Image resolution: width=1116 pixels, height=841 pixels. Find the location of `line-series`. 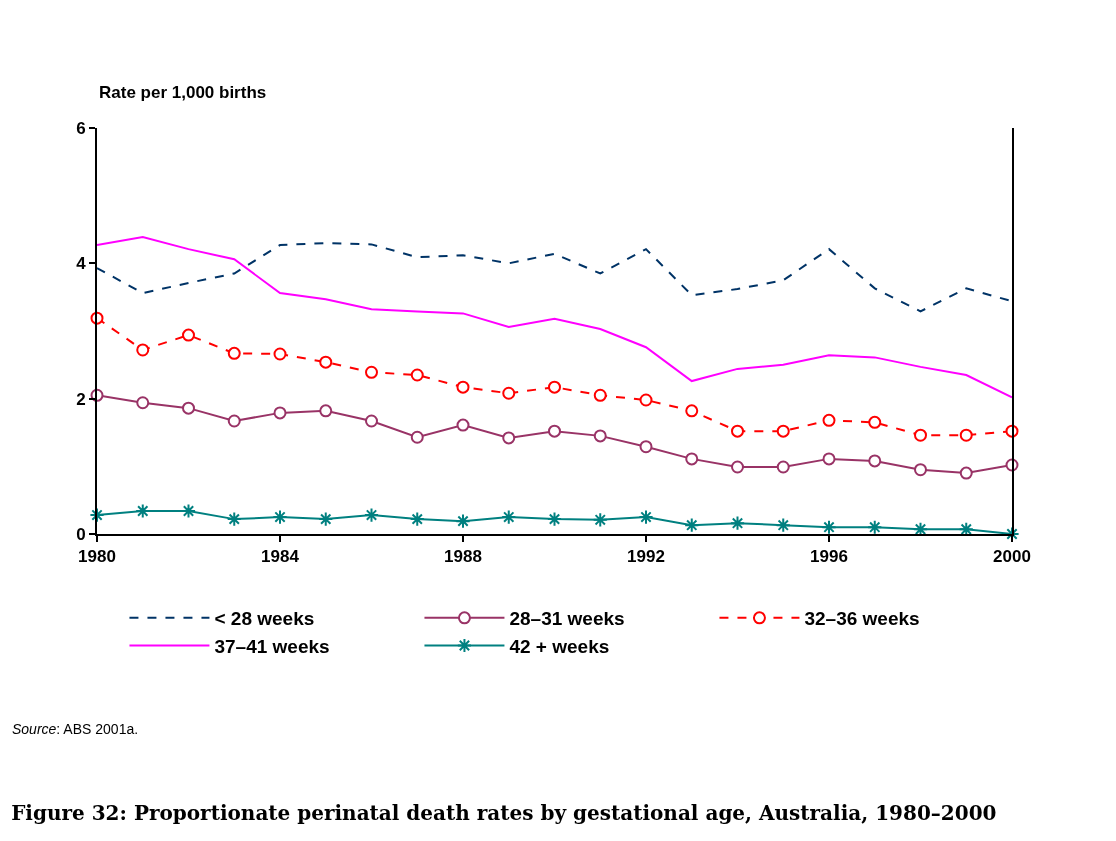

line-series is located at coordinates (554, 277).